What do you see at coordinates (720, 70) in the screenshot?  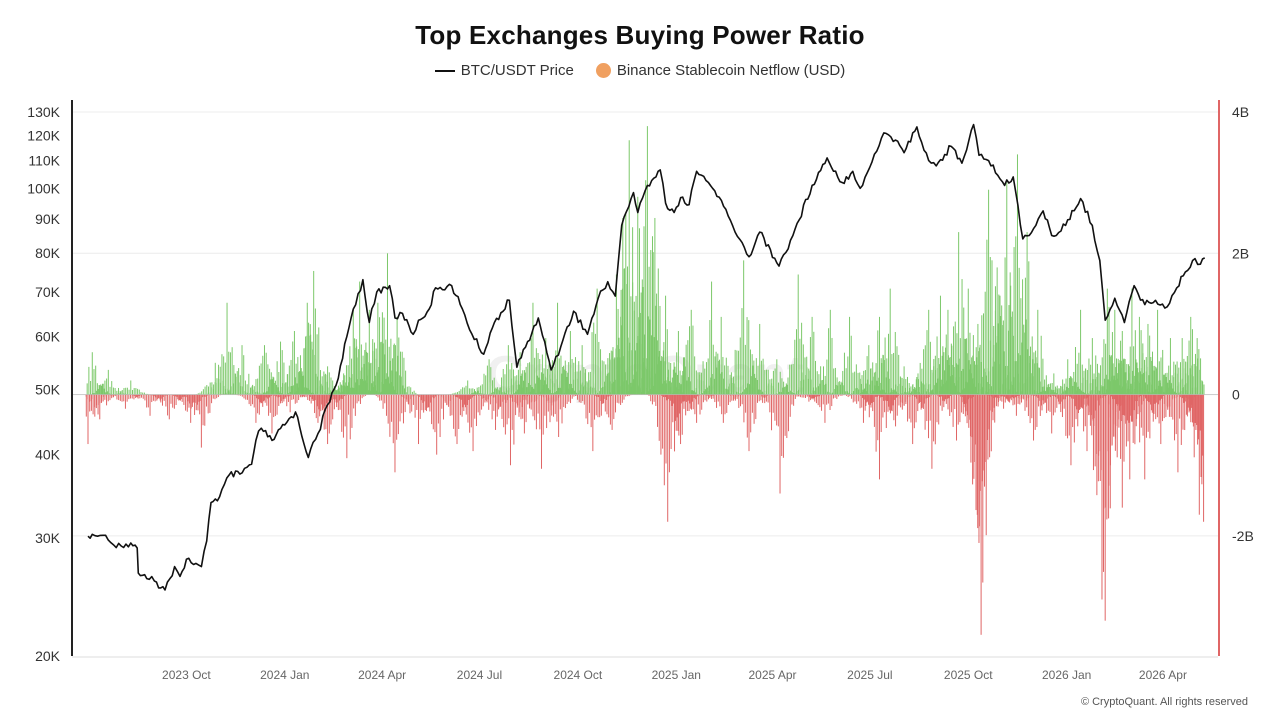 I see `legend-item-netflow: Binance Stablecoin Netflow (USD)` at bounding box center [720, 70].